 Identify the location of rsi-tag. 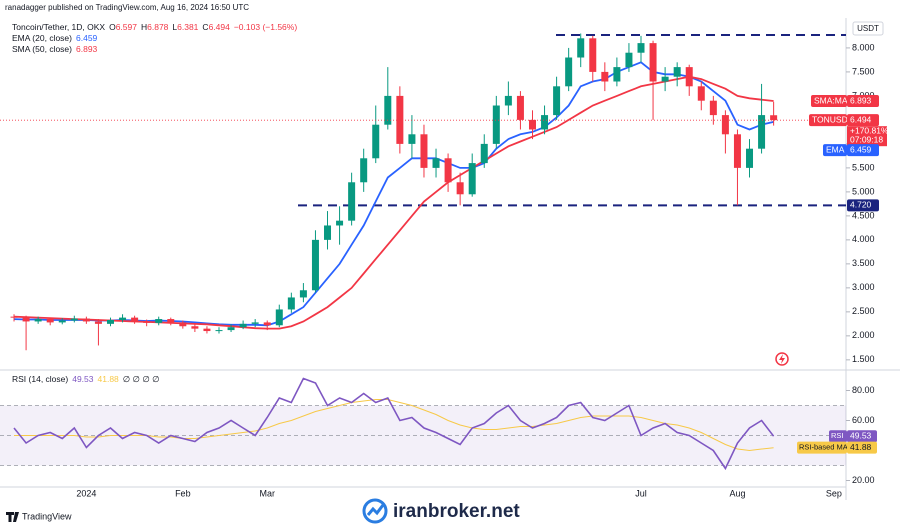
(822, 447).